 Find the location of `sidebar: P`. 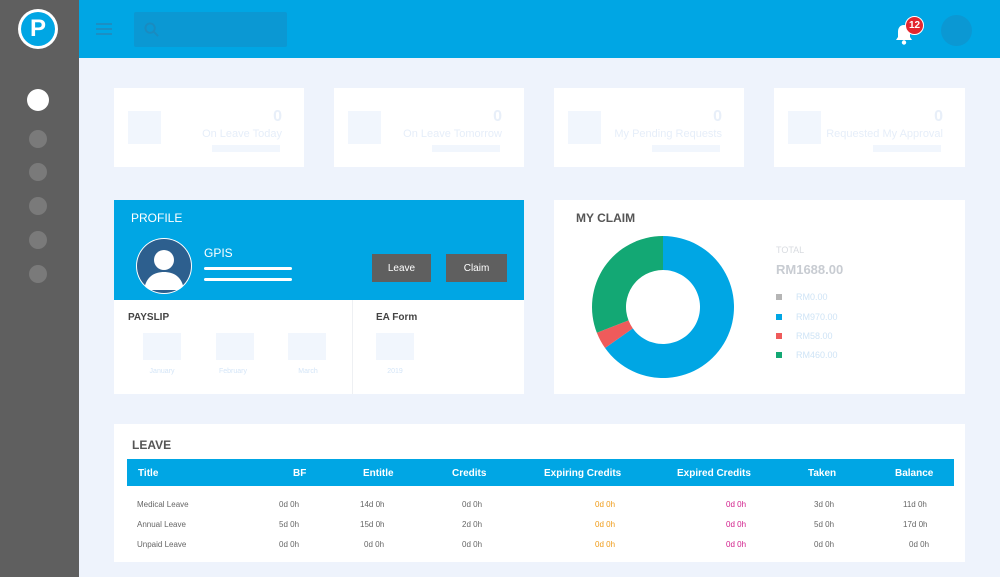

sidebar: P is located at coordinates (39, 288).